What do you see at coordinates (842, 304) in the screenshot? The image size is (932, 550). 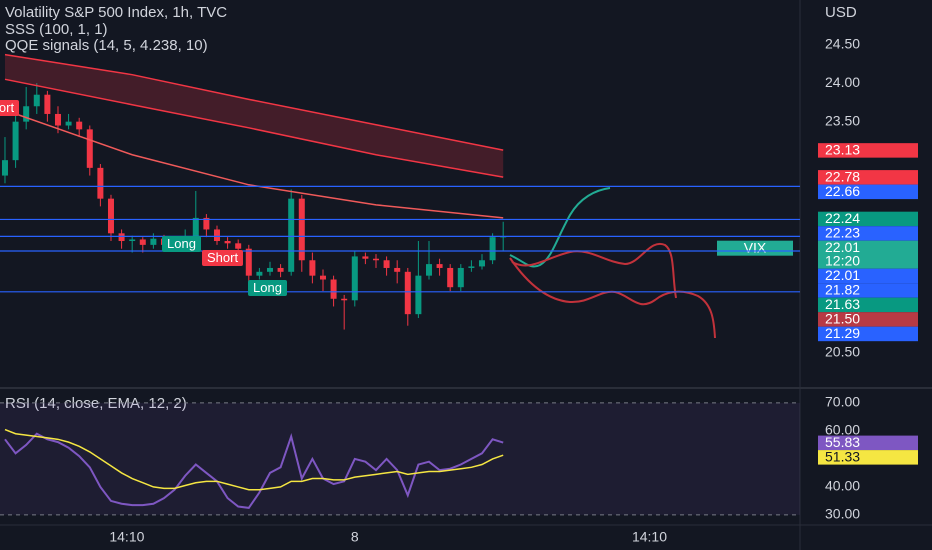 I see `price-label: 21.63` at bounding box center [842, 304].